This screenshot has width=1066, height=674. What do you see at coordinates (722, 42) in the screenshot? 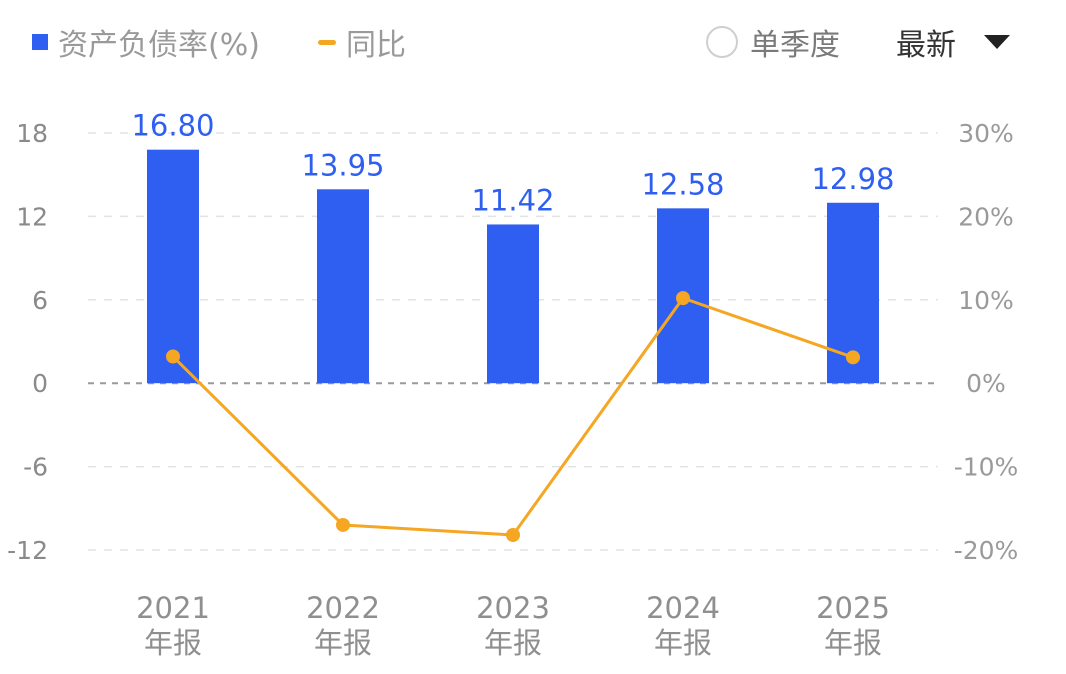
I see `radio-icon` at bounding box center [722, 42].